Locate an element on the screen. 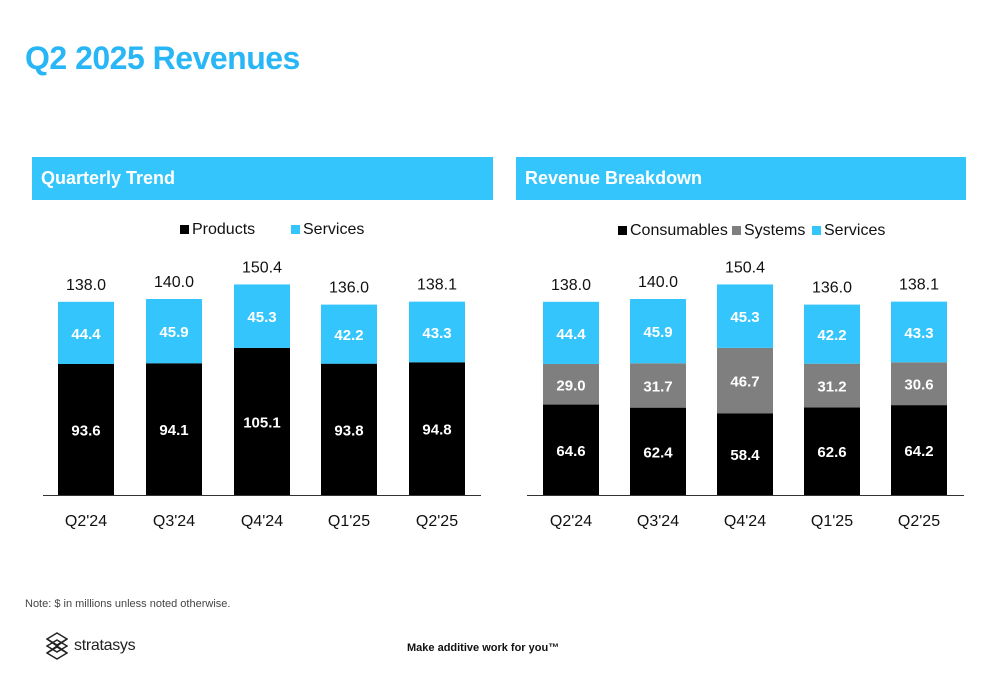 The width and height of the screenshot is (1000, 685). data-label-products-q3-24: 94.1 is located at coordinates (173, 430).